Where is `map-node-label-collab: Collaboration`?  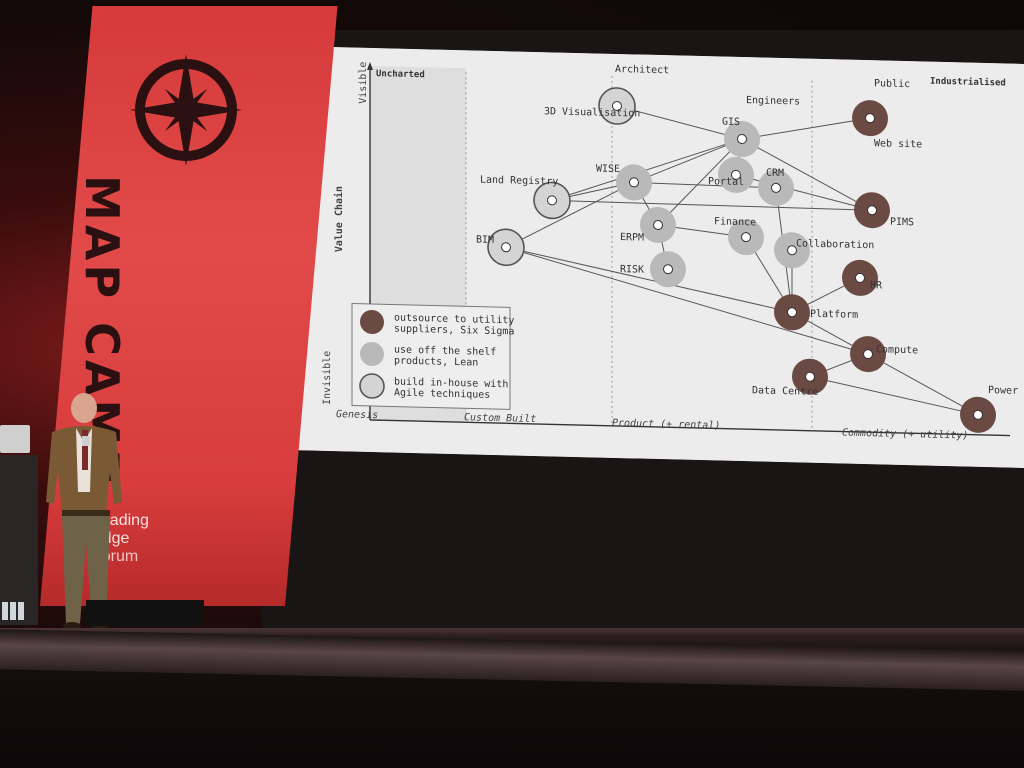
map-node-label-collab: Collaboration is located at coordinates (835, 244).